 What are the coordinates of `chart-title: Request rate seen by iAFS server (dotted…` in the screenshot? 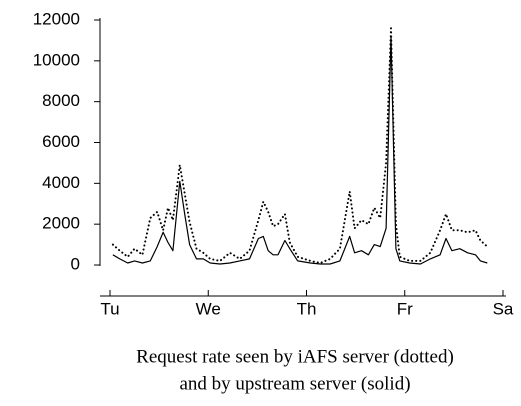 It's located at (295, 356).